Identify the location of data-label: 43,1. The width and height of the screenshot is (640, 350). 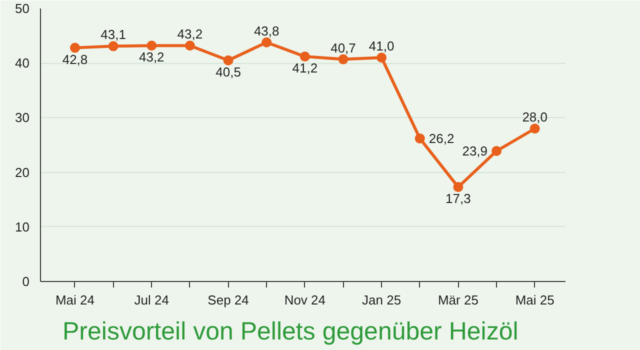
(113, 34).